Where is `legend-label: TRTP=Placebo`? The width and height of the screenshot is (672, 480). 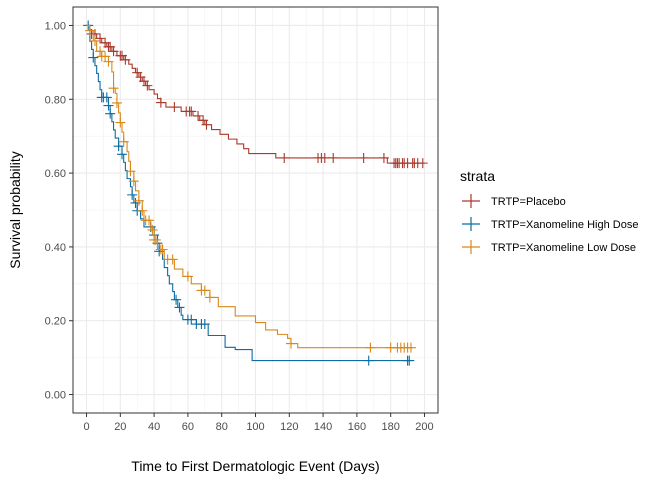
legend-label: TRTP=Placebo is located at coordinates (528, 202).